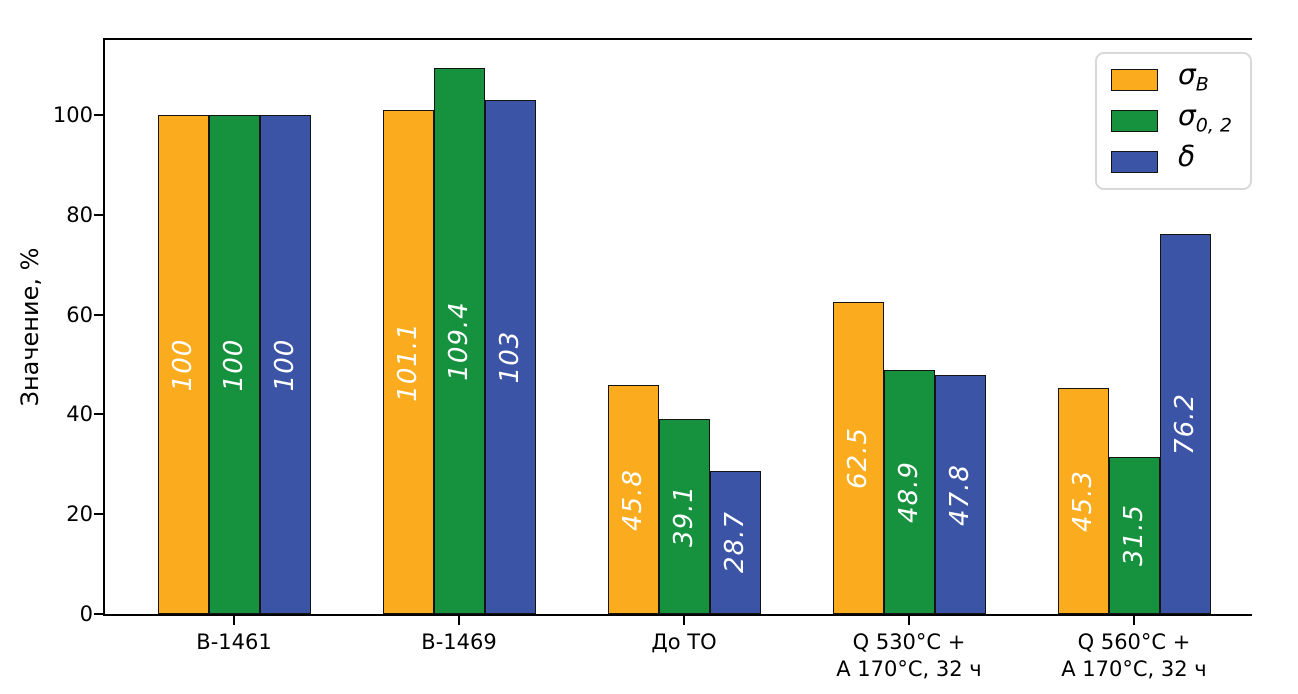  I want to click on bar-δ-В-1469: 103, so click(510, 357).